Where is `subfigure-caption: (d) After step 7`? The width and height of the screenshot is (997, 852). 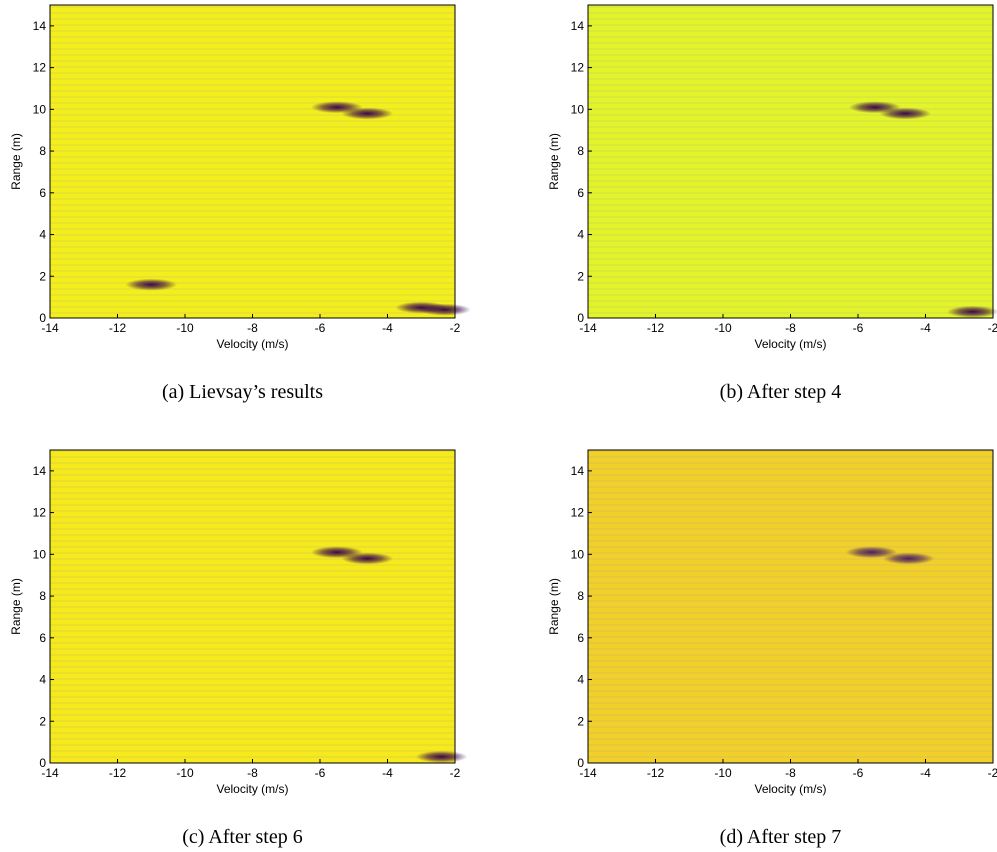
subfigure-caption: (d) After step 7 is located at coordinates (781, 837).